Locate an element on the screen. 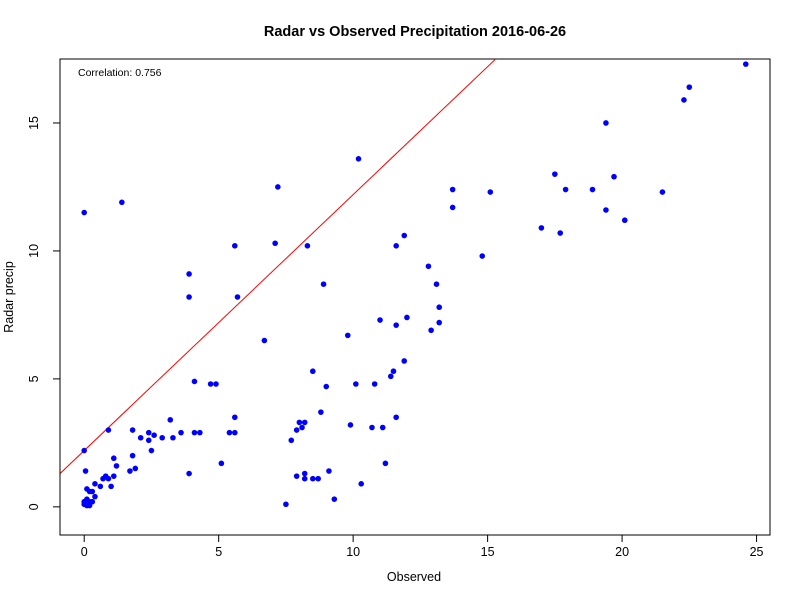 This screenshot has width=800, height=600. x-tick-label: 25 is located at coordinates (757, 552).